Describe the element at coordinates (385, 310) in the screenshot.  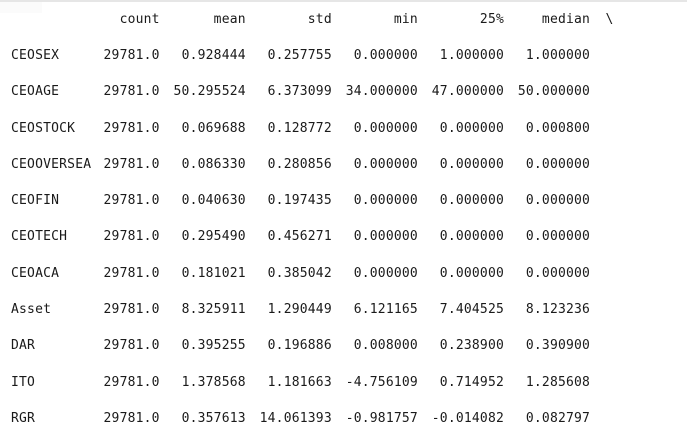
I see `cell-min: 6.121165` at that location.